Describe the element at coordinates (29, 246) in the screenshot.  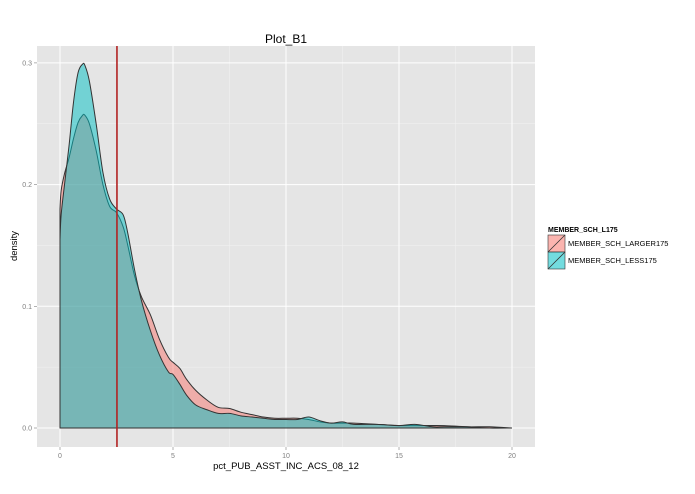
I see `y-axis-ticks: 0.0 0.1 0.2 0.3` at that location.